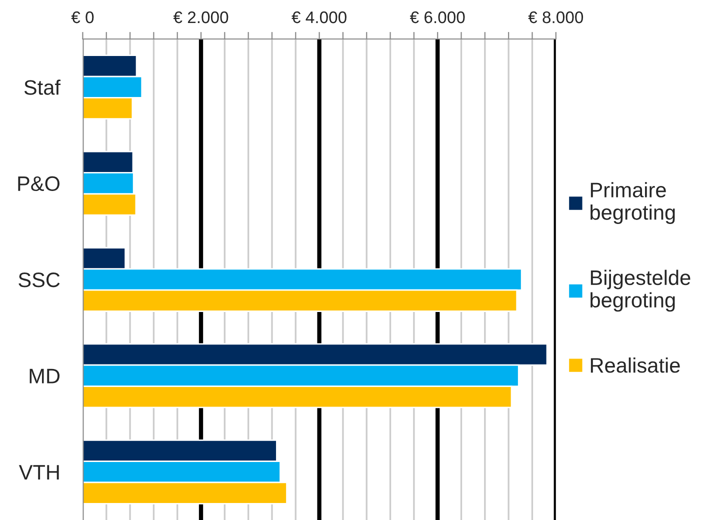  I want to click on x-tick-label: € 2.000, so click(200, 17).